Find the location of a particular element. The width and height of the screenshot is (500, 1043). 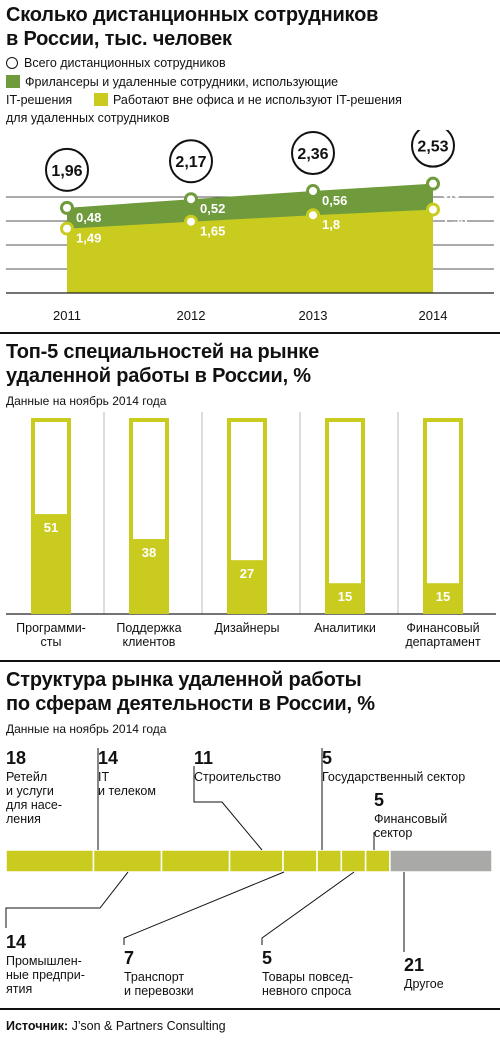

segment-value: 7 is located at coordinates (129, 958).